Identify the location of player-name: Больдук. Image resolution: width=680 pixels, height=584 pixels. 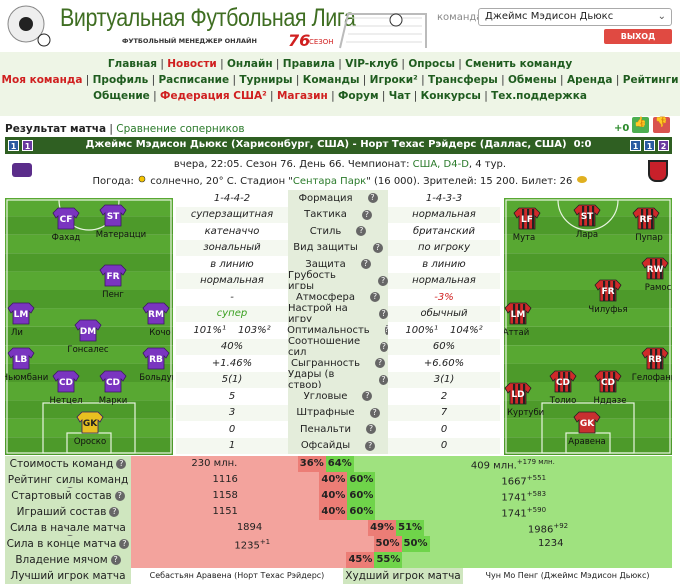
(156, 378).